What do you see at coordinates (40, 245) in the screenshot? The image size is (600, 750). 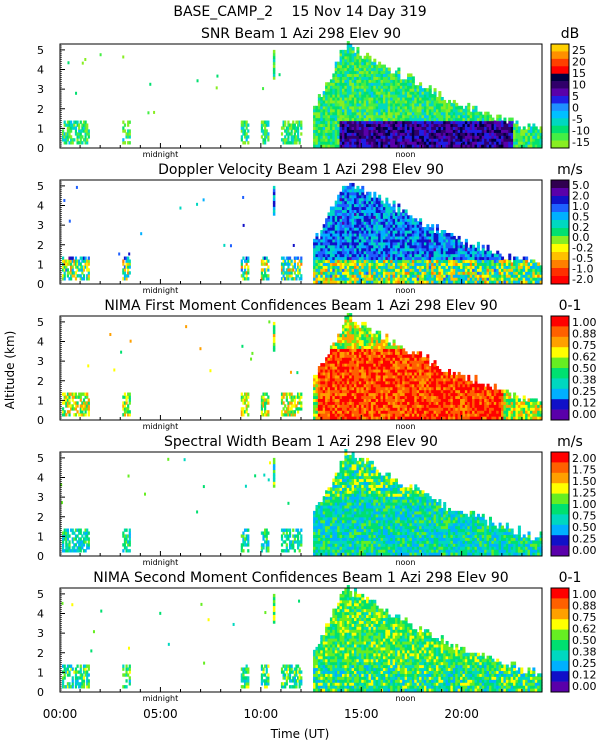 I see `y-tick-label: 2` at bounding box center [40, 245].